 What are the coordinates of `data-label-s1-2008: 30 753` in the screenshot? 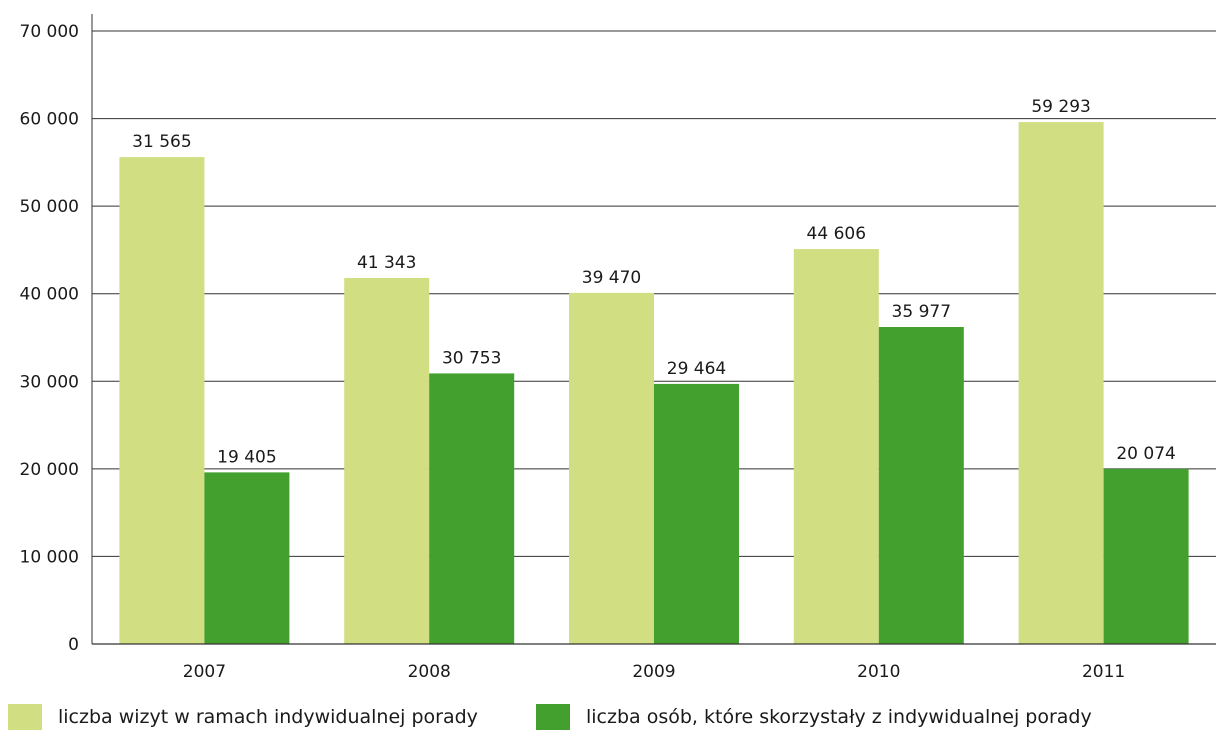 It's located at (471, 358).